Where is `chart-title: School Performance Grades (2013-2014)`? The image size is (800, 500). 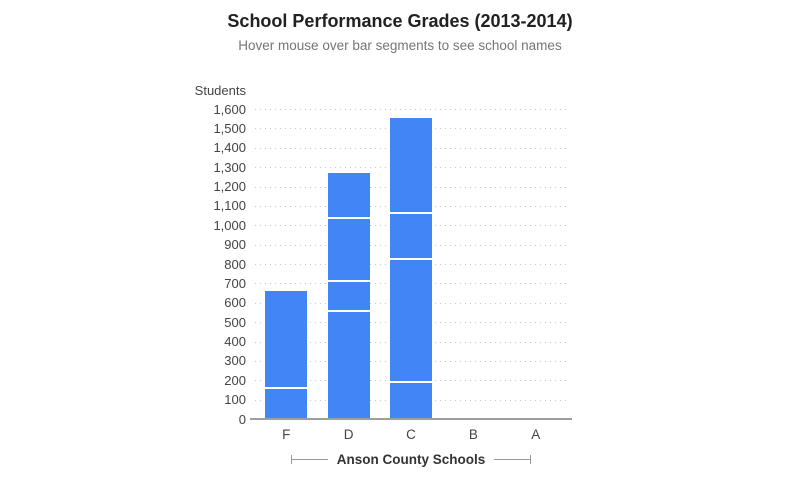
chart-title: School Performance Grades (2013-2014) is located at coordinates (400, 21).